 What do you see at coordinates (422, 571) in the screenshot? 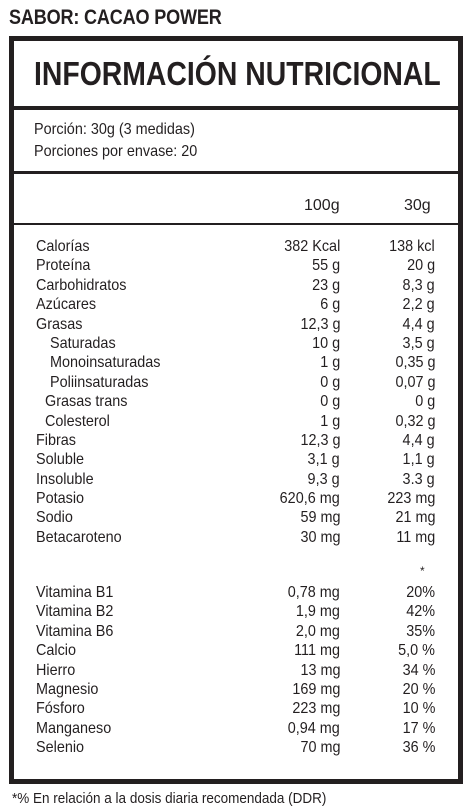
I see `ddr-asterisk: *` at bounding box center [422, 571].